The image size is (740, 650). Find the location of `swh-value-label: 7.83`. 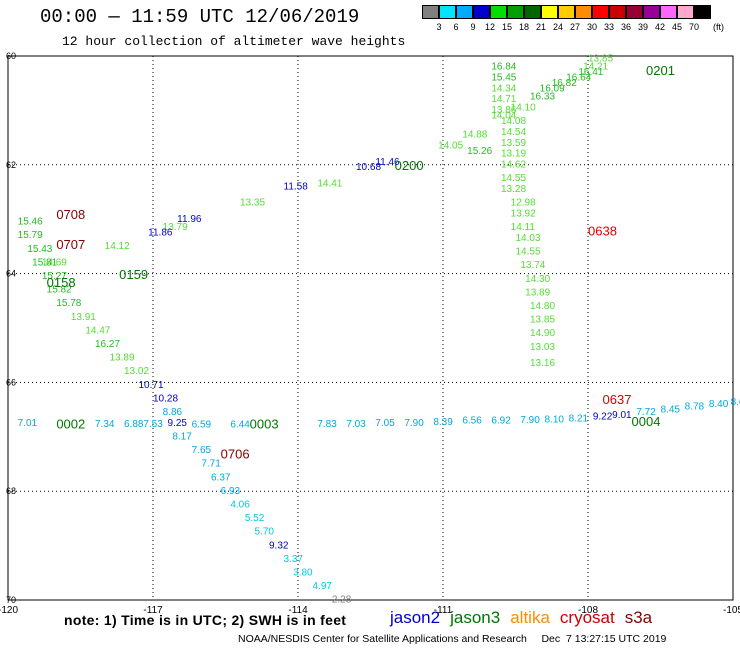

swh-value-label: 7.83 is located at coordinates (327, 424).